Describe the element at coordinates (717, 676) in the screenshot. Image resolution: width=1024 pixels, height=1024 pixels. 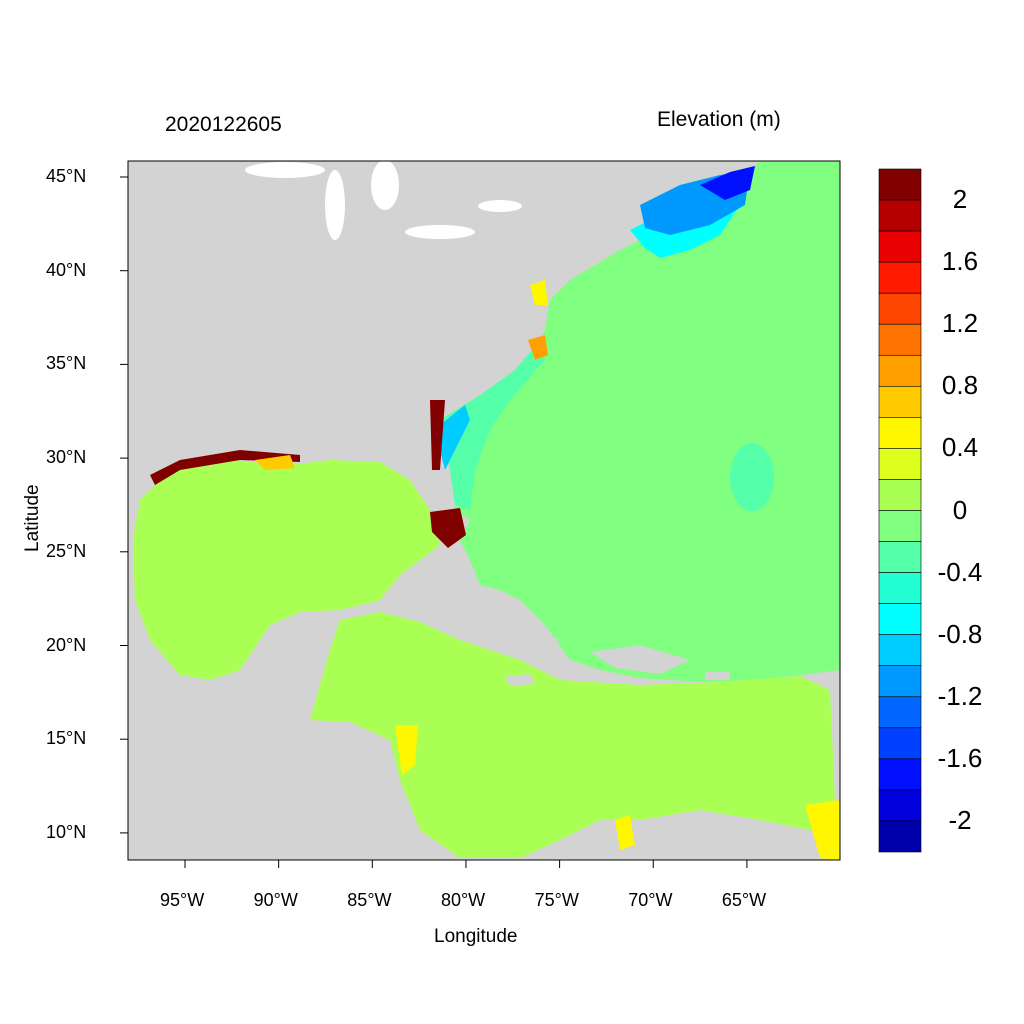
I see `puerto-rico` at that location.